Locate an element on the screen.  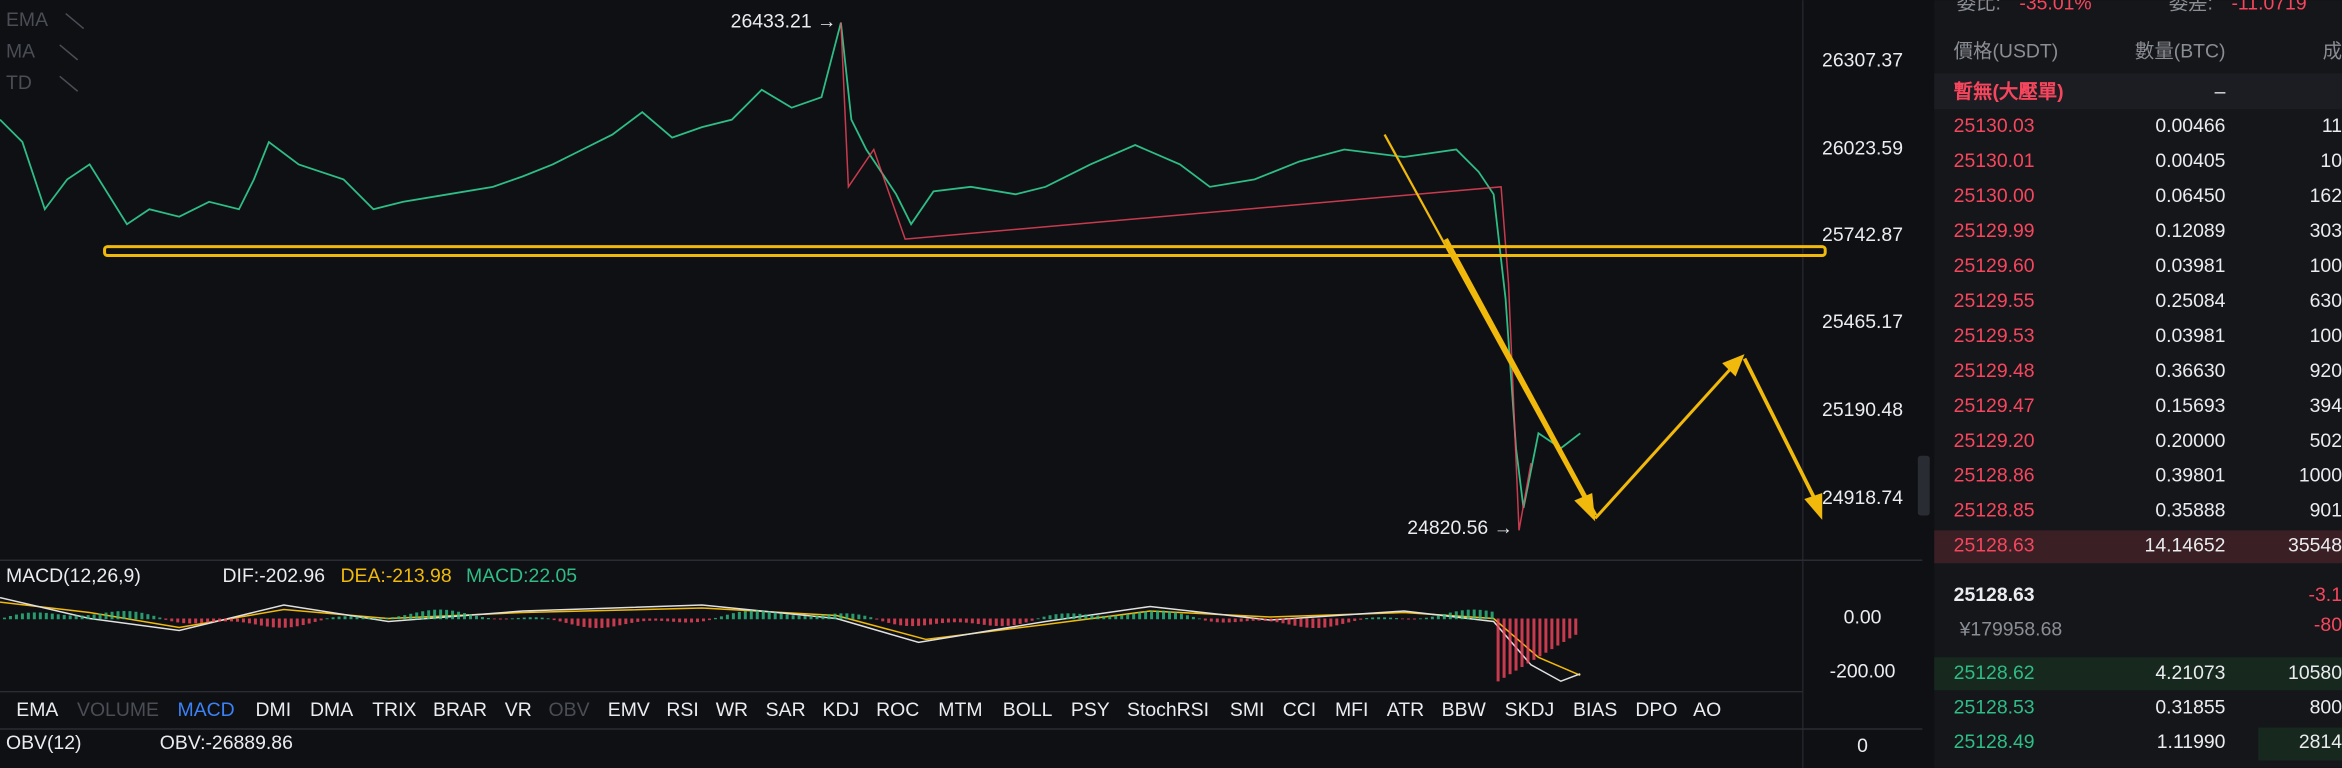
indicator-tab: BIAS is located at coordinates (1595, 710).